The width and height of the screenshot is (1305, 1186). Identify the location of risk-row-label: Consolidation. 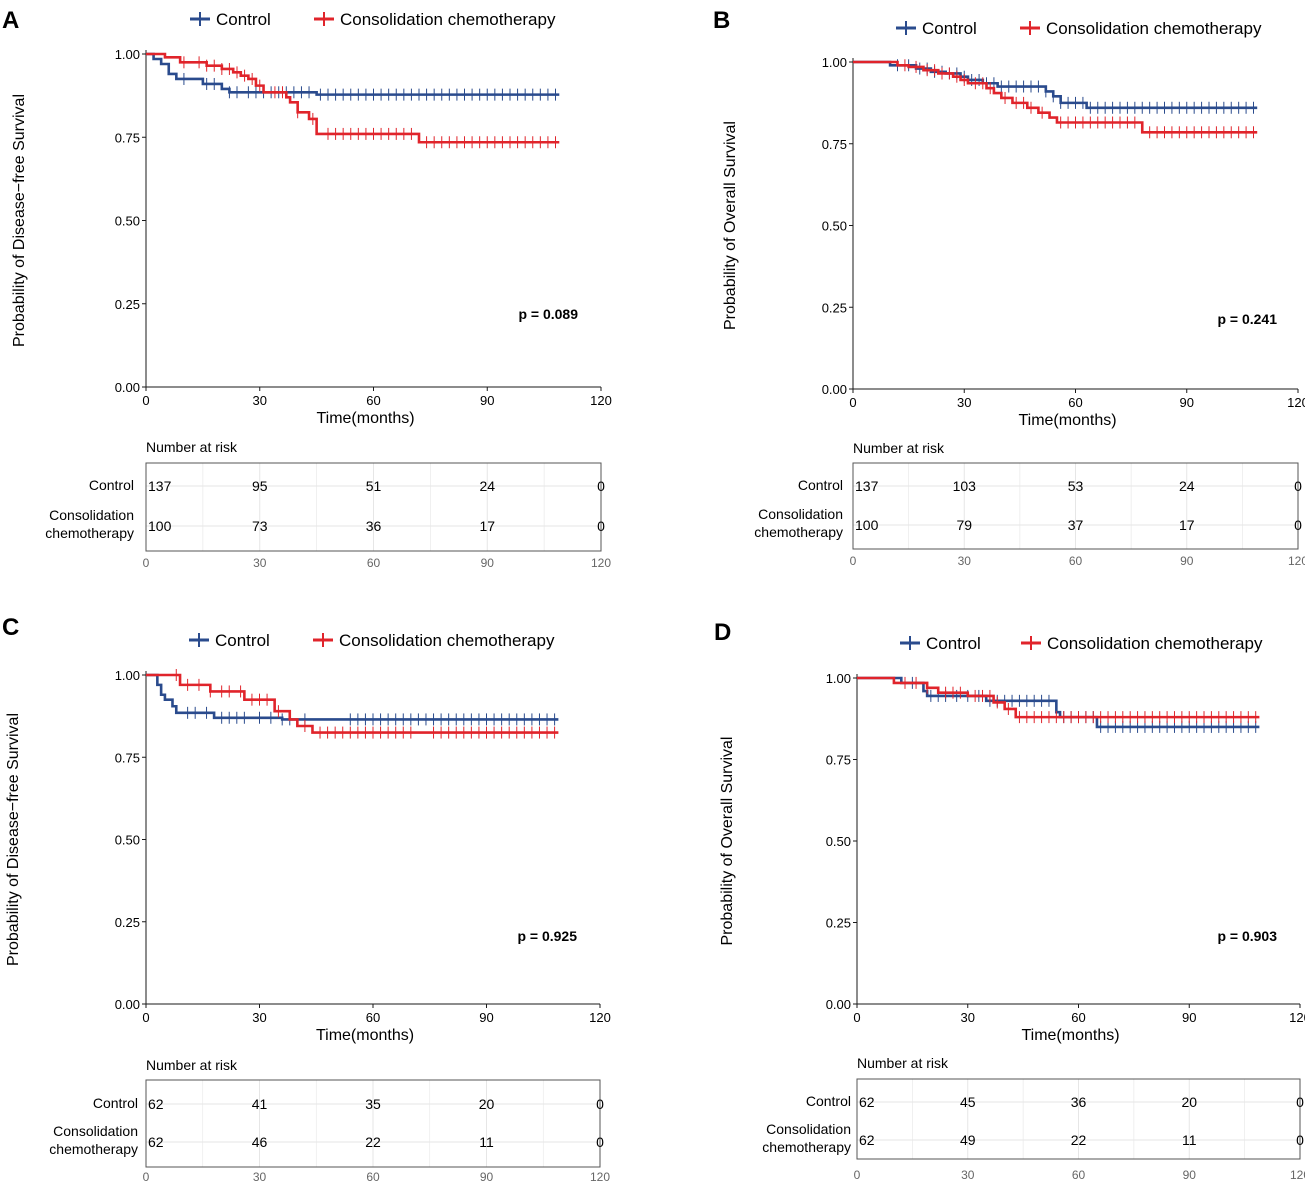
(91, 515).